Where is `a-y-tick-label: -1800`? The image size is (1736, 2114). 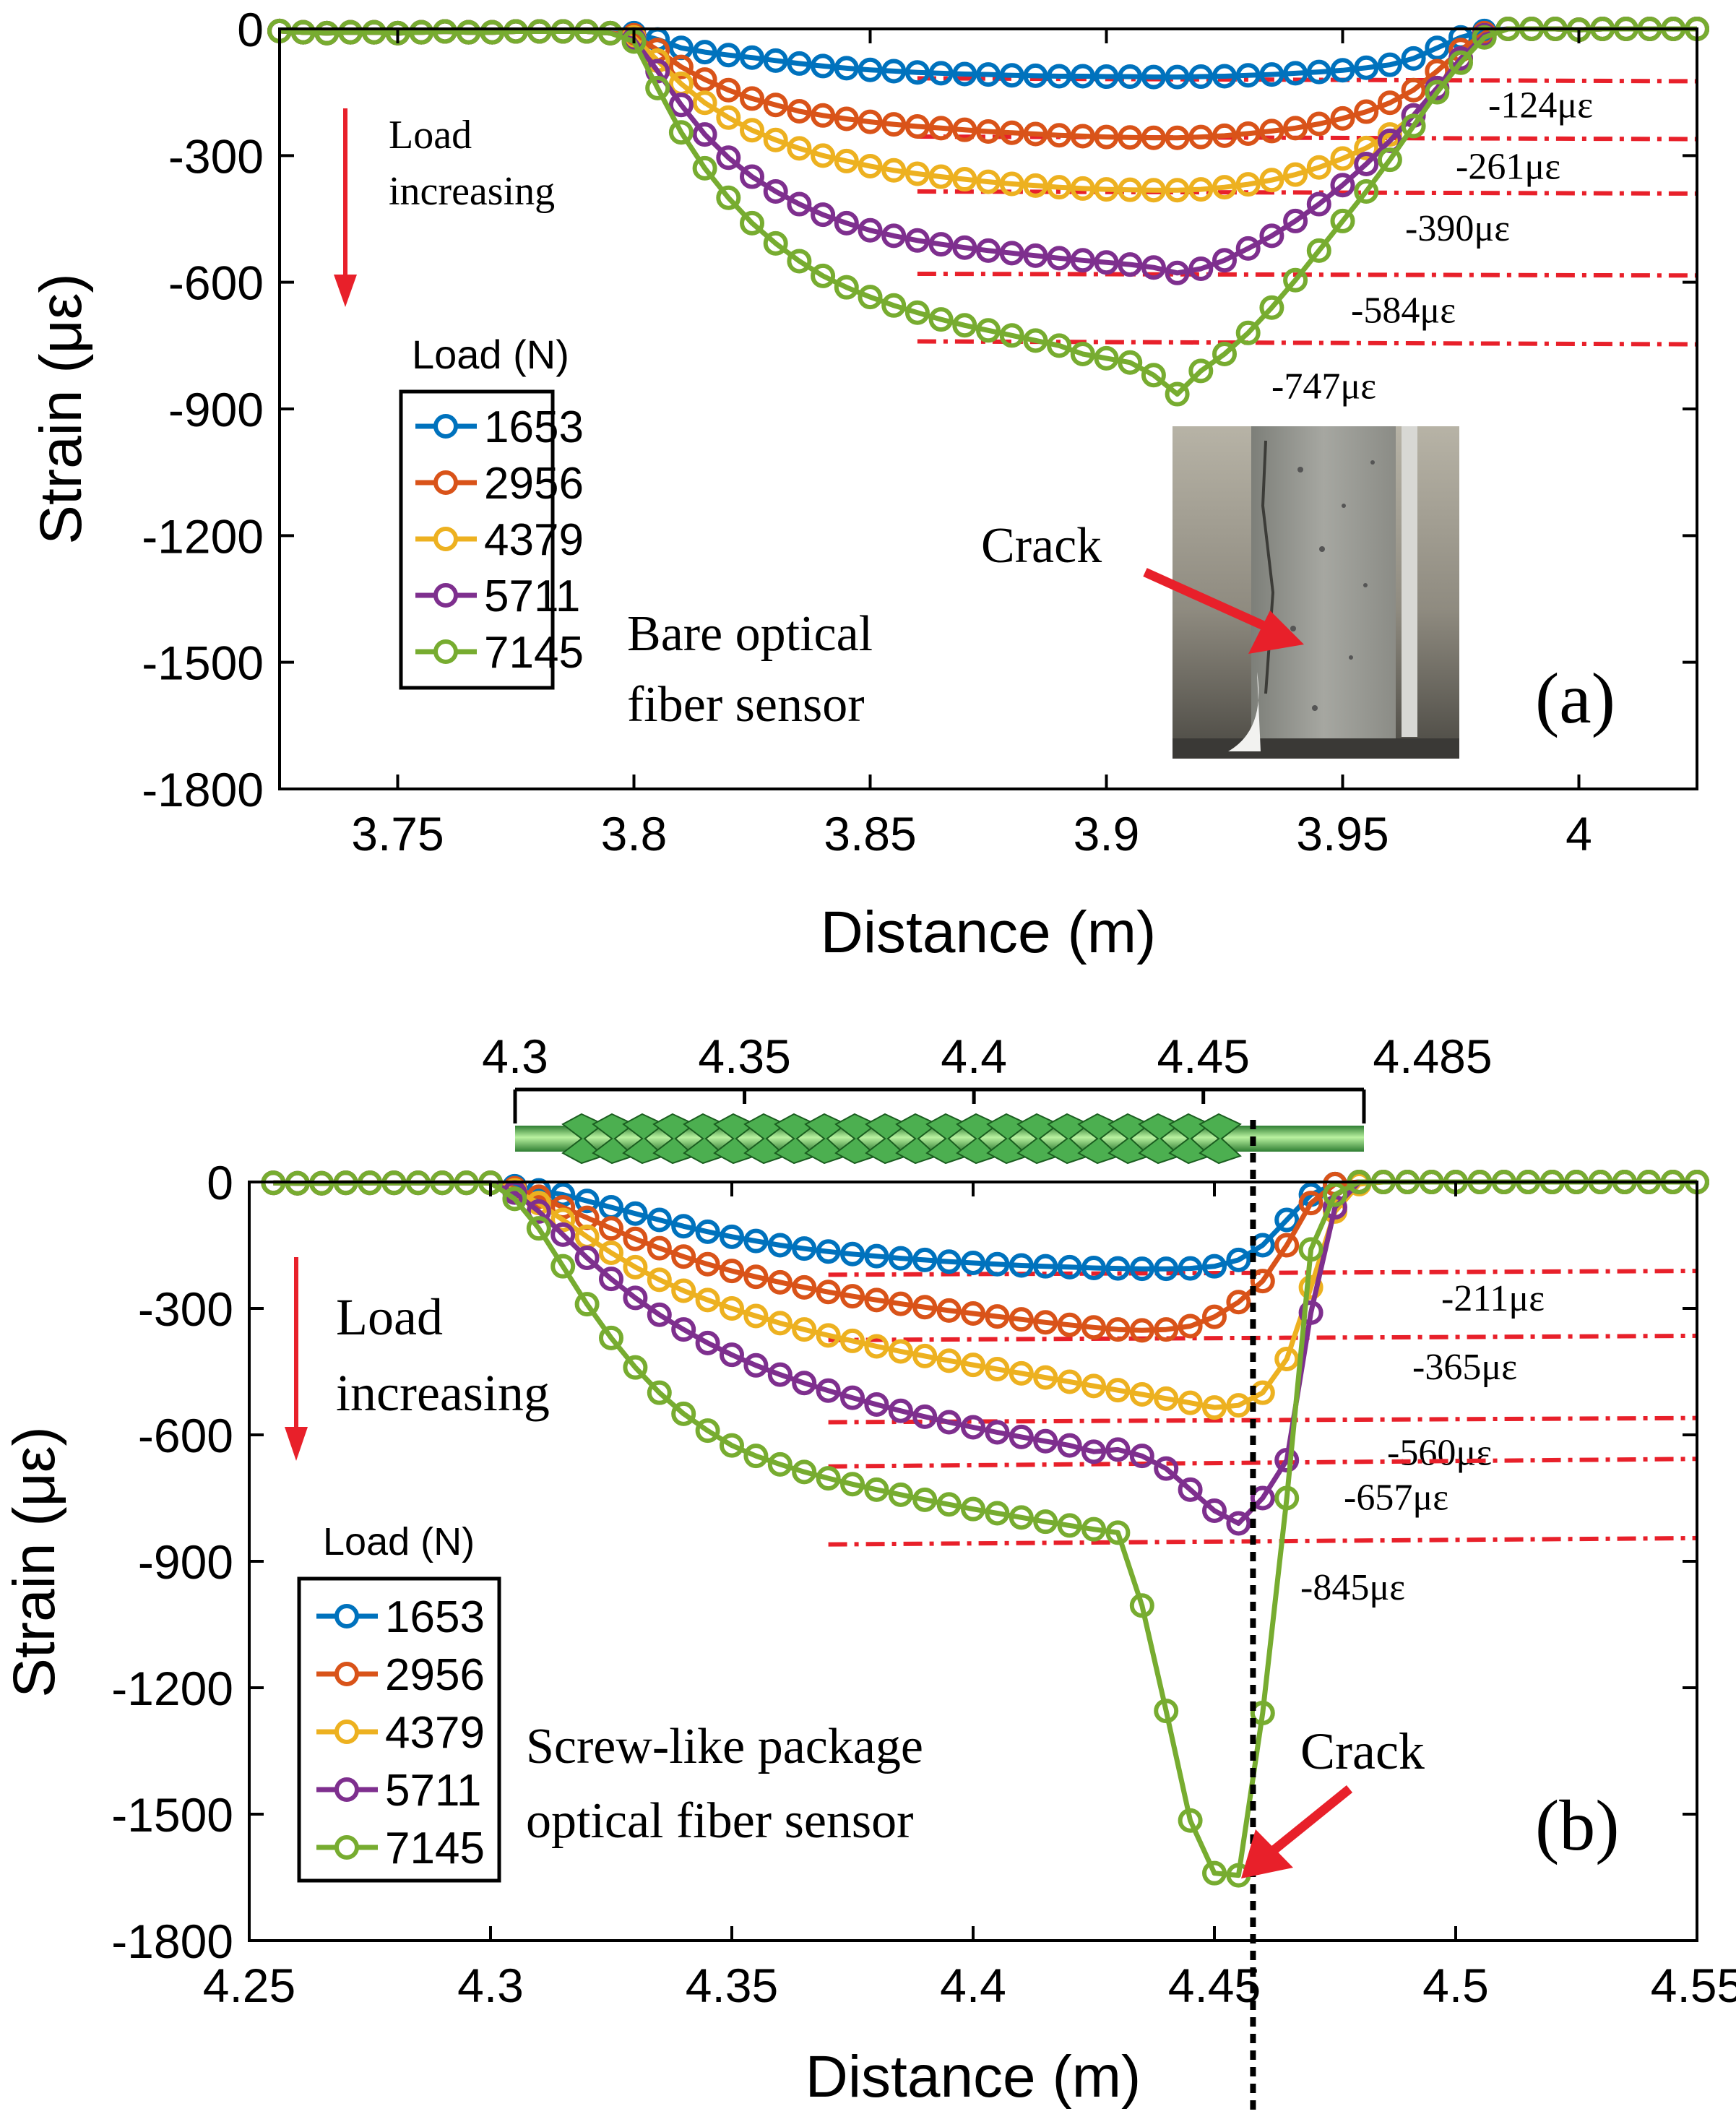
a-y-tick-label: -1800 is located at coordinates (203, 789).